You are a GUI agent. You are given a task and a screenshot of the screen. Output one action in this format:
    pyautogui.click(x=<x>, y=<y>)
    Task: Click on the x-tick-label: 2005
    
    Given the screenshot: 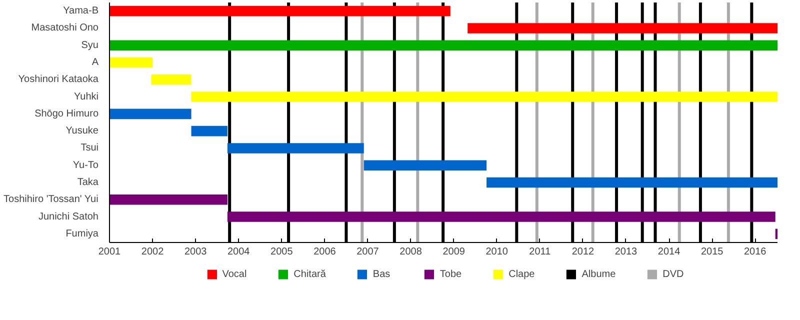 What is the action you would take?
    pyautogui.click(x=282, y=252)
    